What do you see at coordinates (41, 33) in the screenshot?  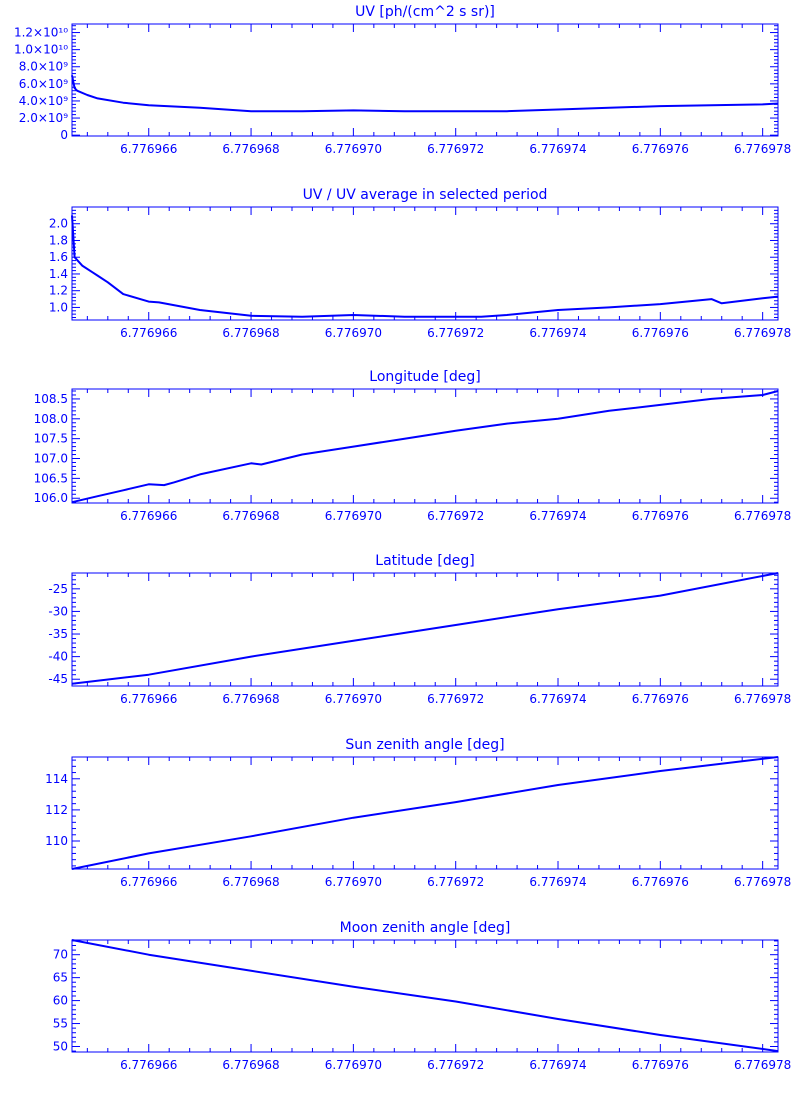 I see `y-tick-label: 1.2×10¹⁰` at bounding box center [41, 33].